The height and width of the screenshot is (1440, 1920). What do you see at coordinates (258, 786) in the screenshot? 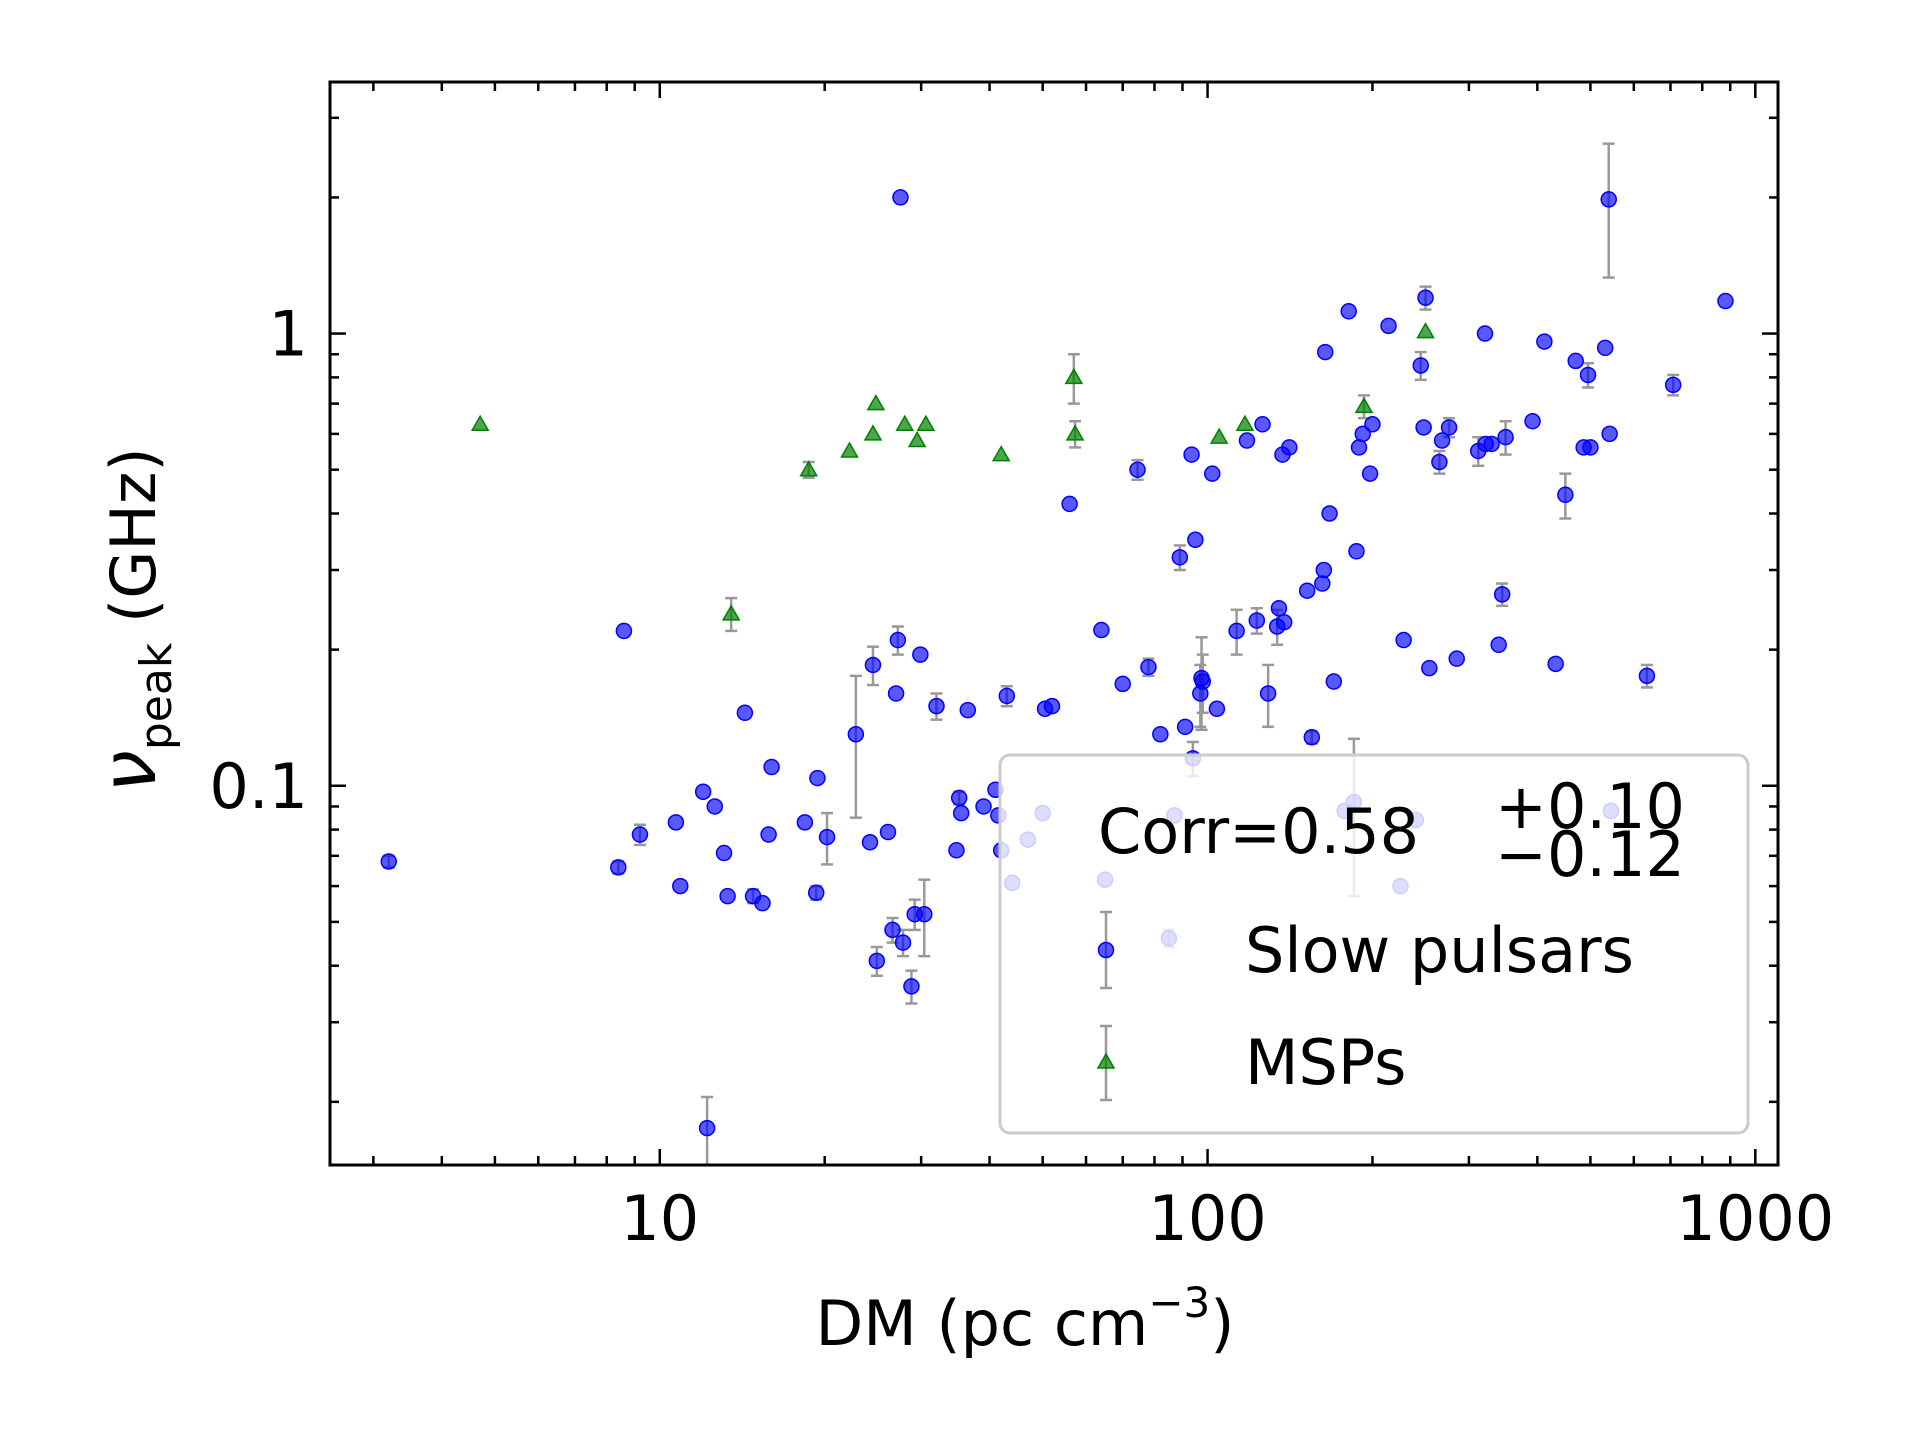
I see `y-tick-label: 0.1` at bounding box center [258, 786].